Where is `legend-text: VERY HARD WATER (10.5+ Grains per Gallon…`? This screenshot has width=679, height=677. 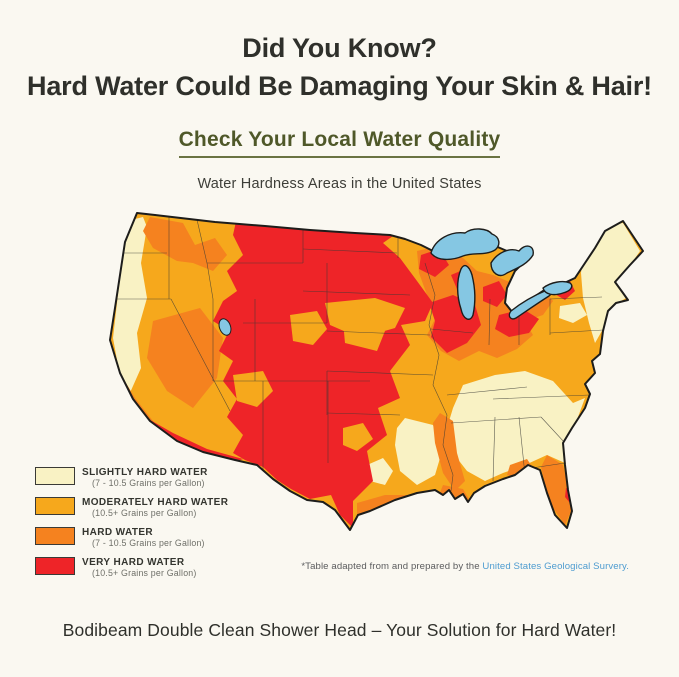
legend-text: VERY HARD WATER (10.5+ Grains per Gallon… is located at coordinates (139, 567).